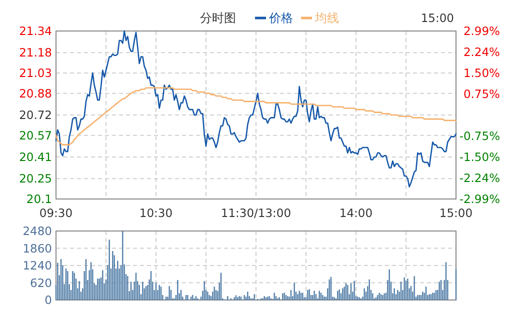 The height and width of the screenshot is (330, 505). Describe the element at coordinates (35, 135) in the screenshot. I see `y-tick-label: 20.57` at that location.